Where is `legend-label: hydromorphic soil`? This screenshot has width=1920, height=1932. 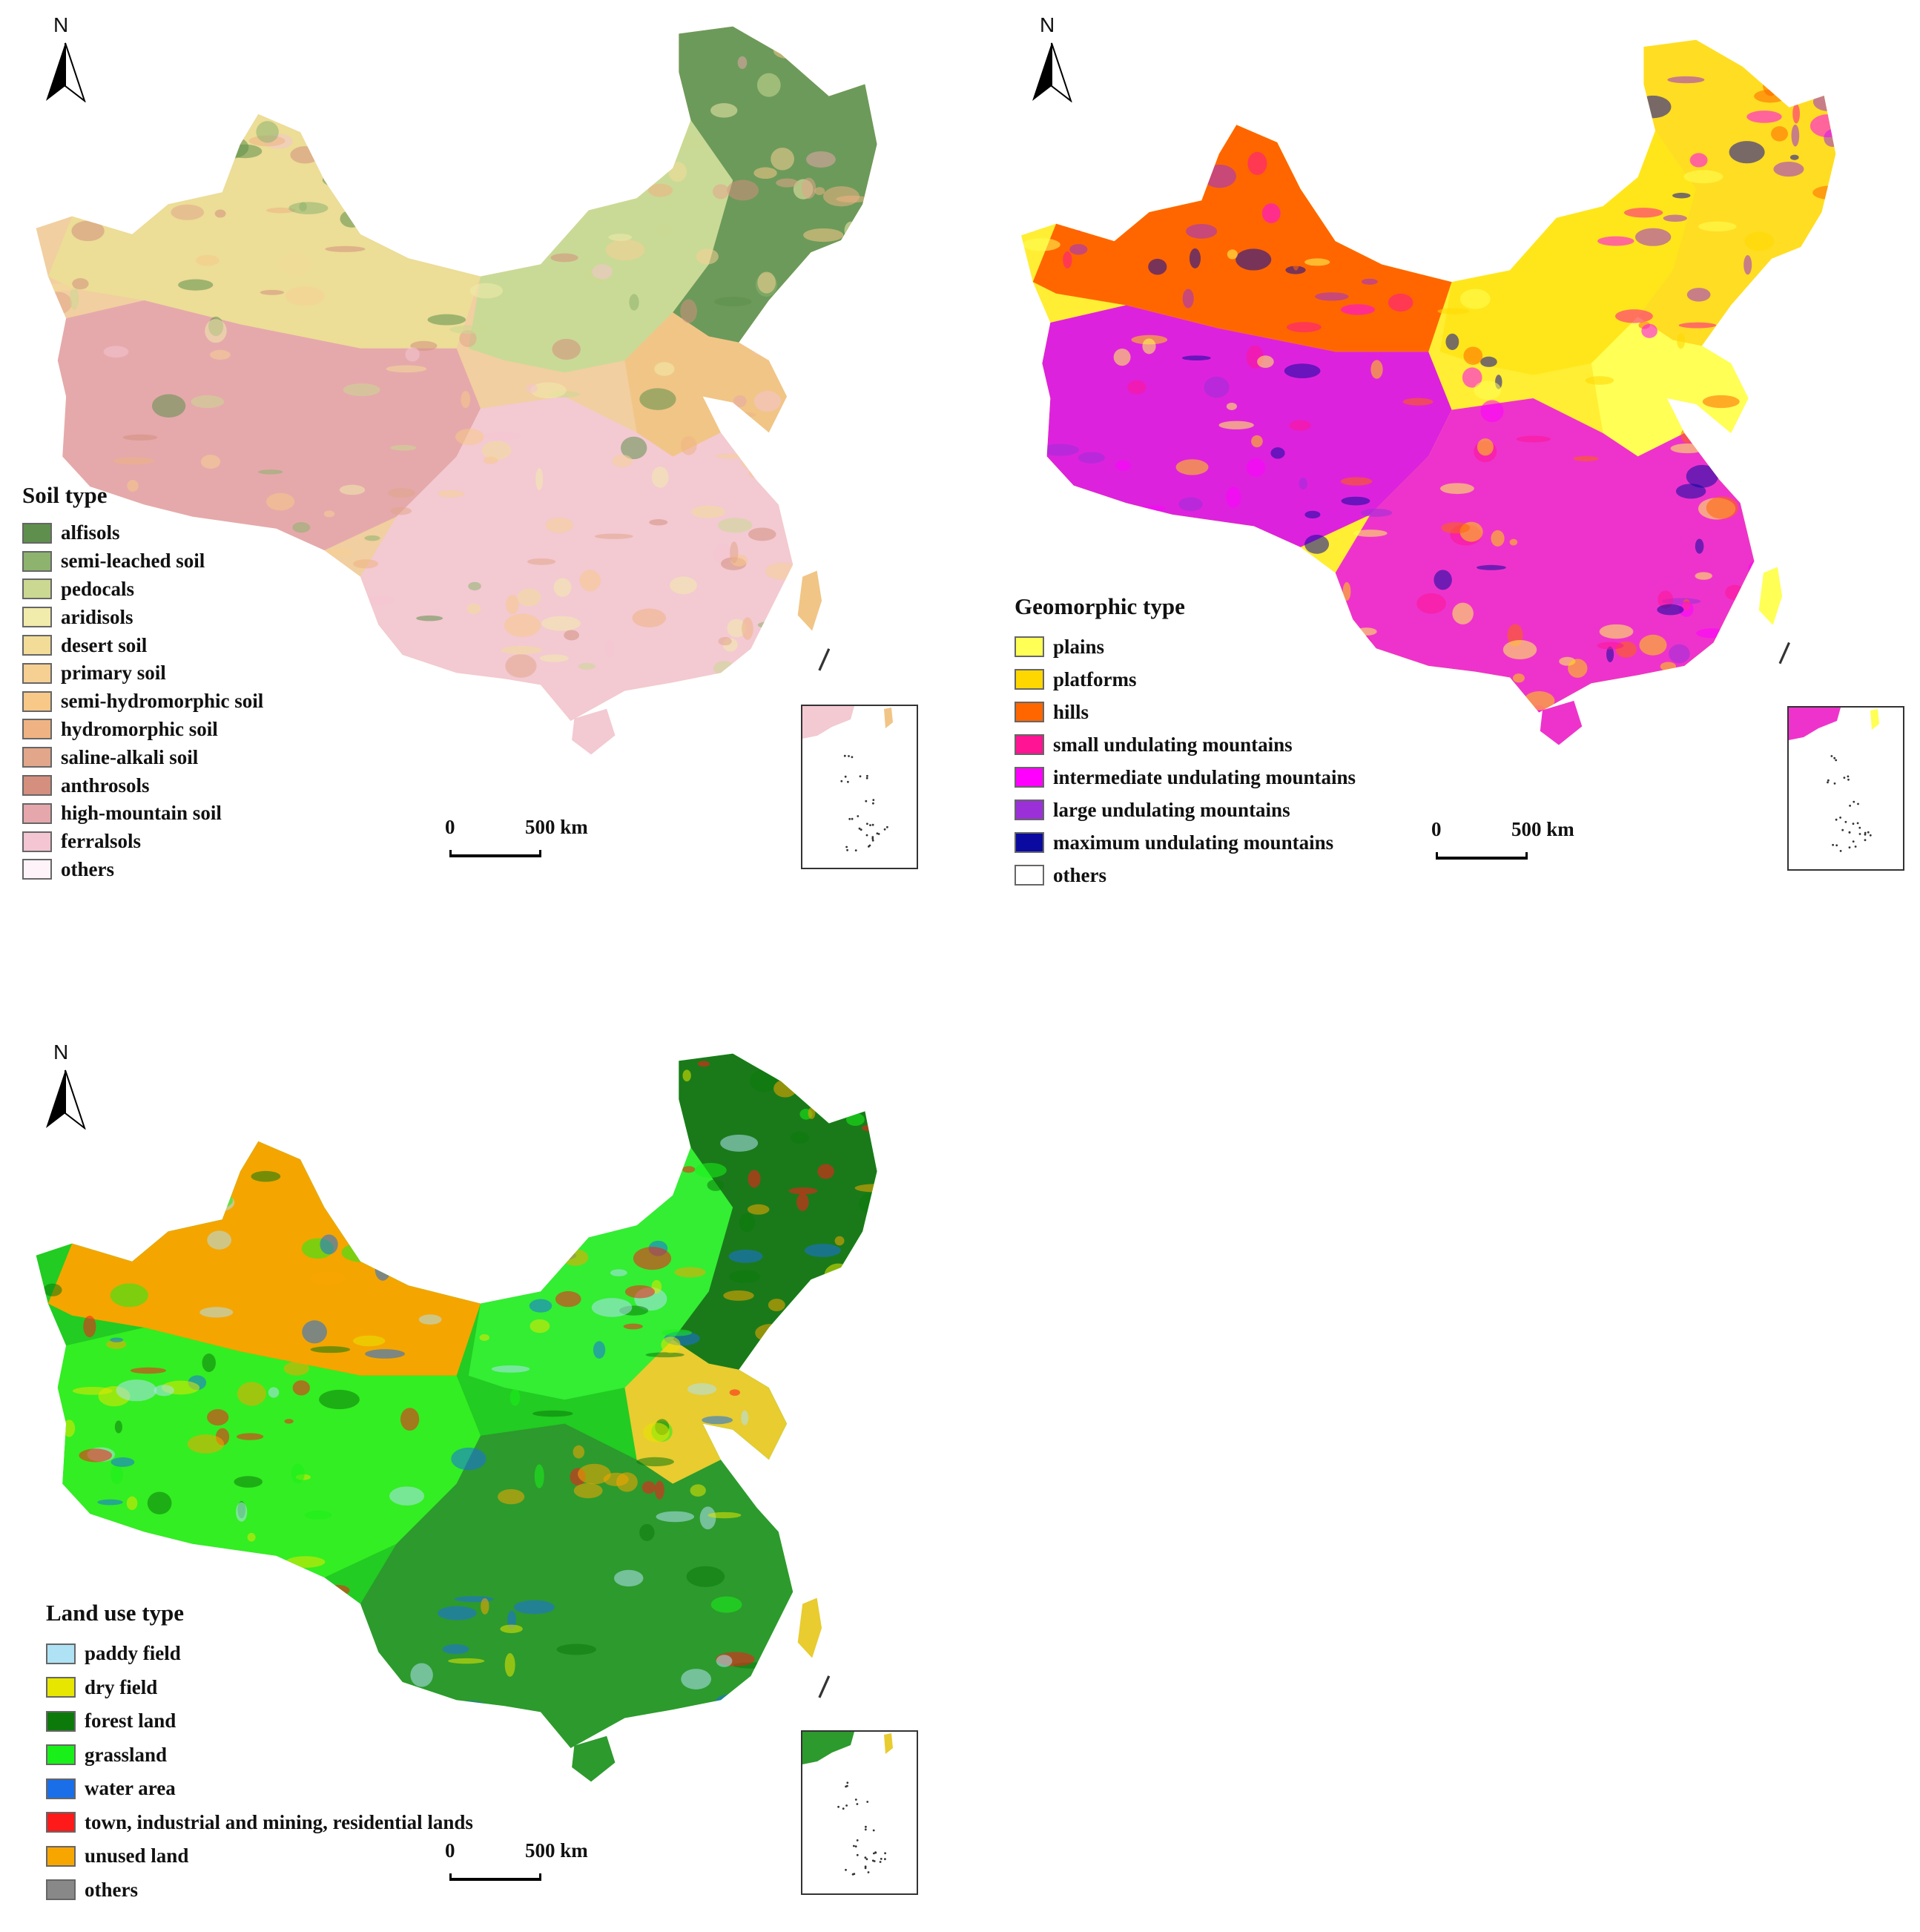
legend-label: hydromorphic soil is located at coordinates (139, 728).